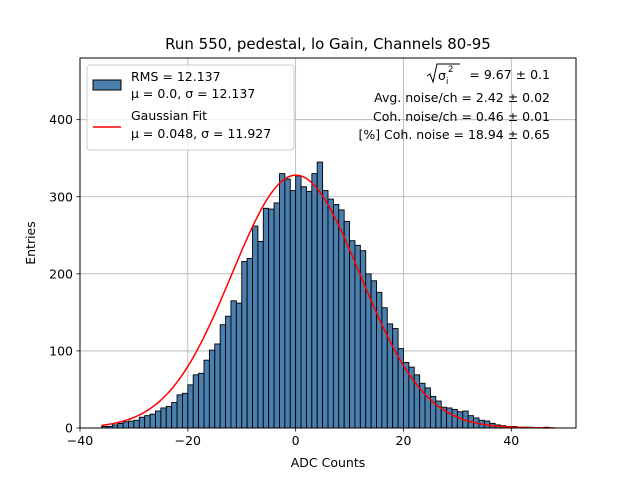  What do you see at coordinates (447, 82) in the screenshot?
I see `annotation-sigma-subscript: i` at bounding box center [447, 82].